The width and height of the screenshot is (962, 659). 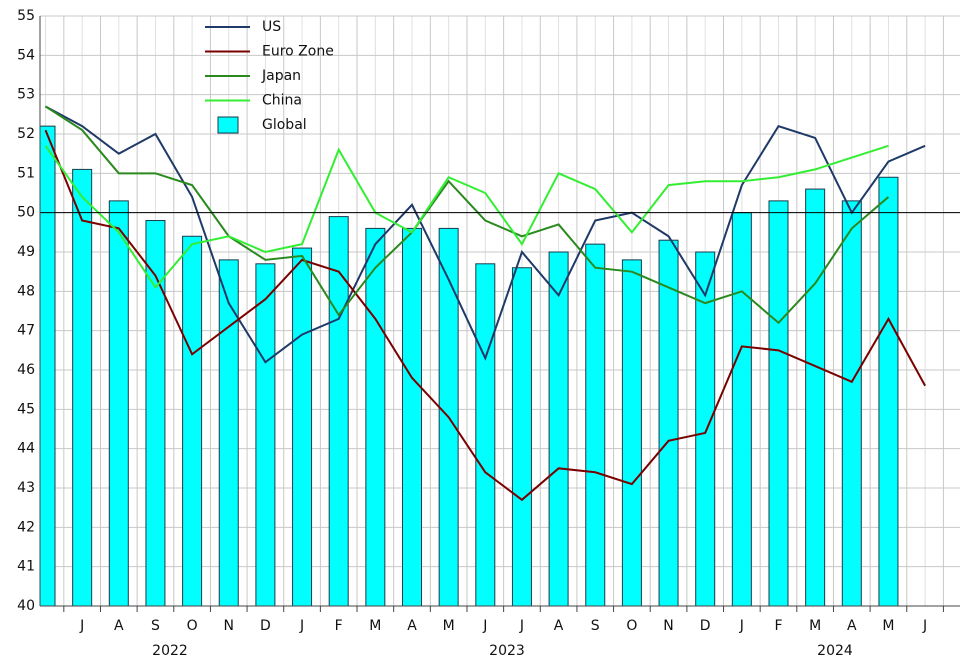 What do you see at coordinates (835, 651) in the screenshot?
I see `year-label: 2024` at bounding box center [835, 651].